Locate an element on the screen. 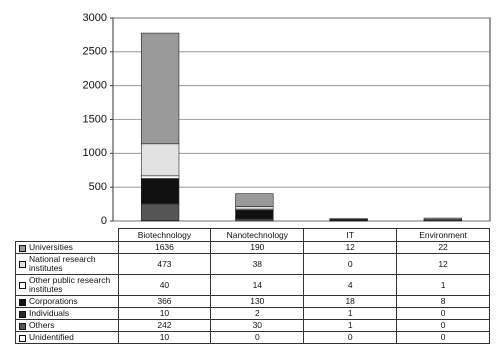  legend-text: Unidentified is located at coordinates (51, 337).